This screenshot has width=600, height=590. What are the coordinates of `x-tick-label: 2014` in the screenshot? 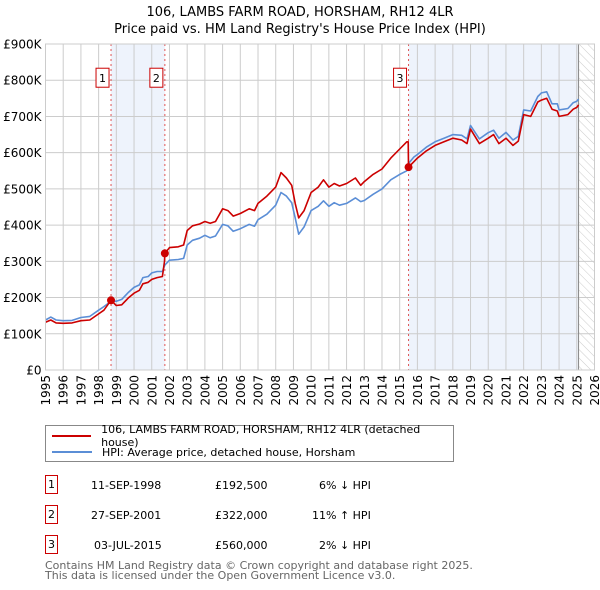 It's located at (382, 390).